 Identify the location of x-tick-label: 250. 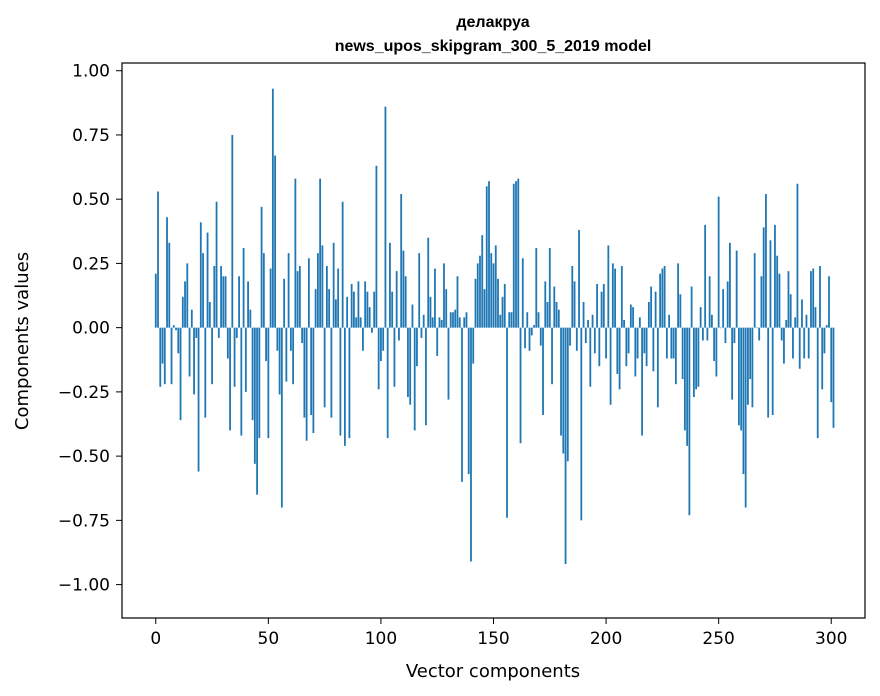
(718, 639).